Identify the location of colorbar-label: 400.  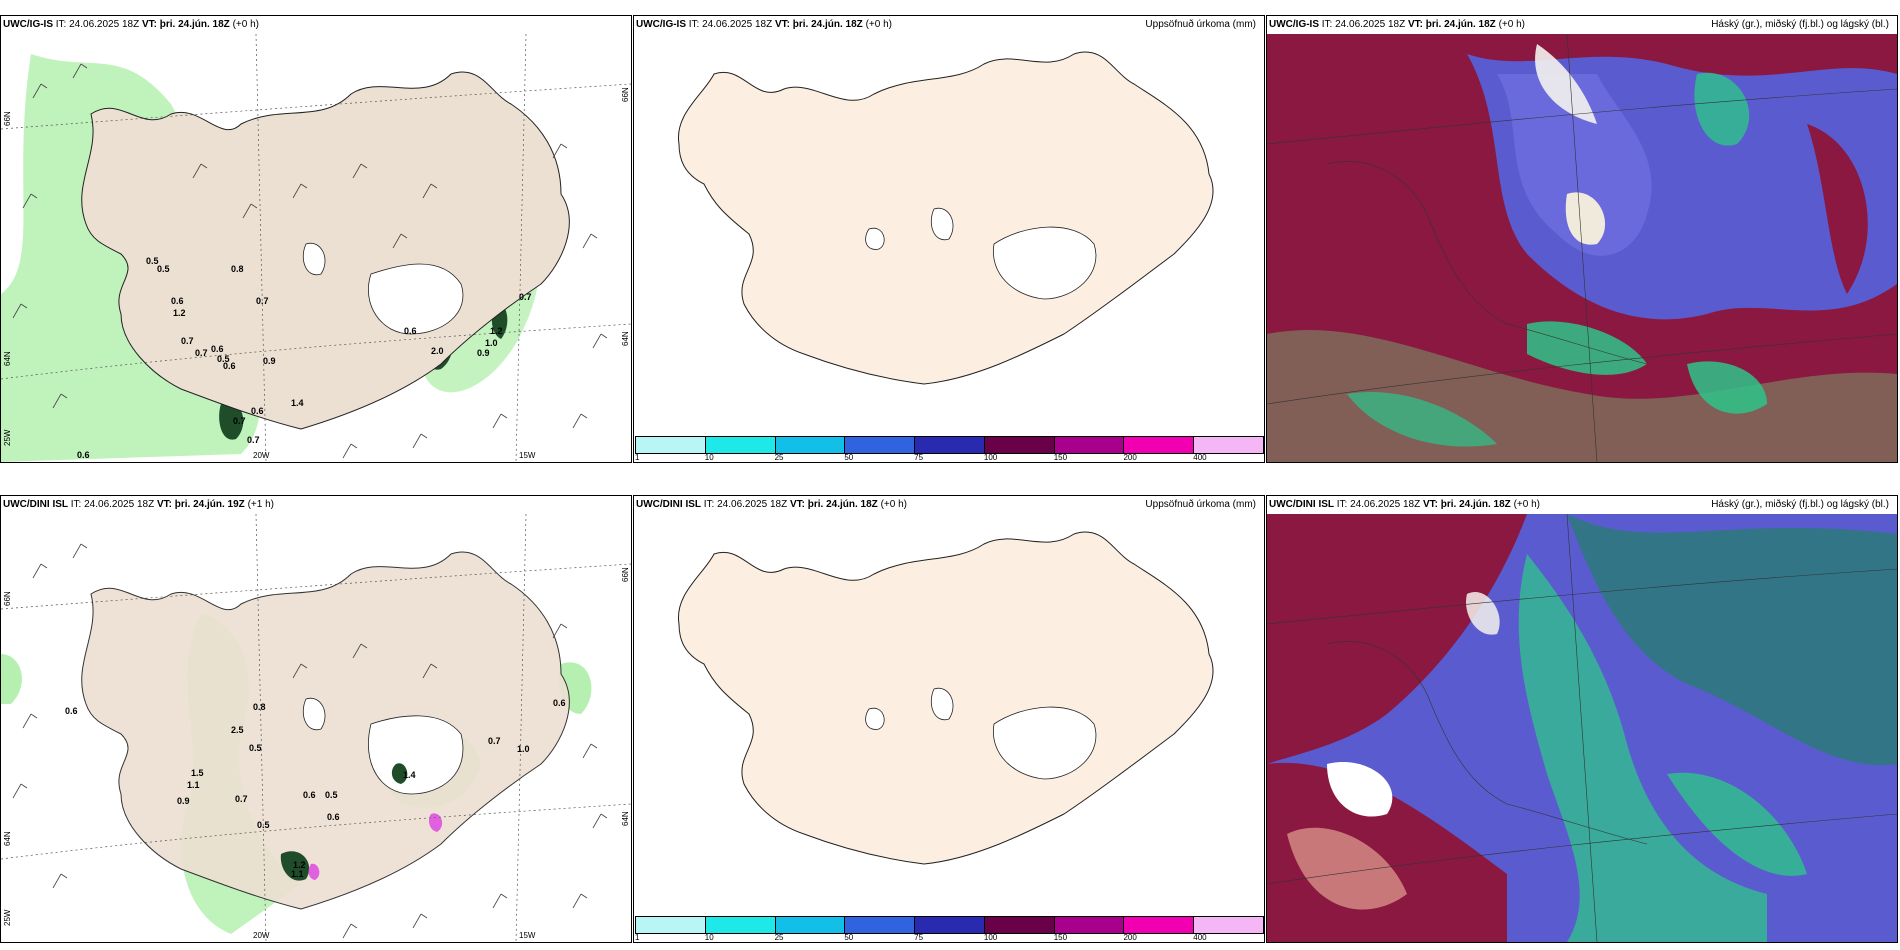
(1200, 457).